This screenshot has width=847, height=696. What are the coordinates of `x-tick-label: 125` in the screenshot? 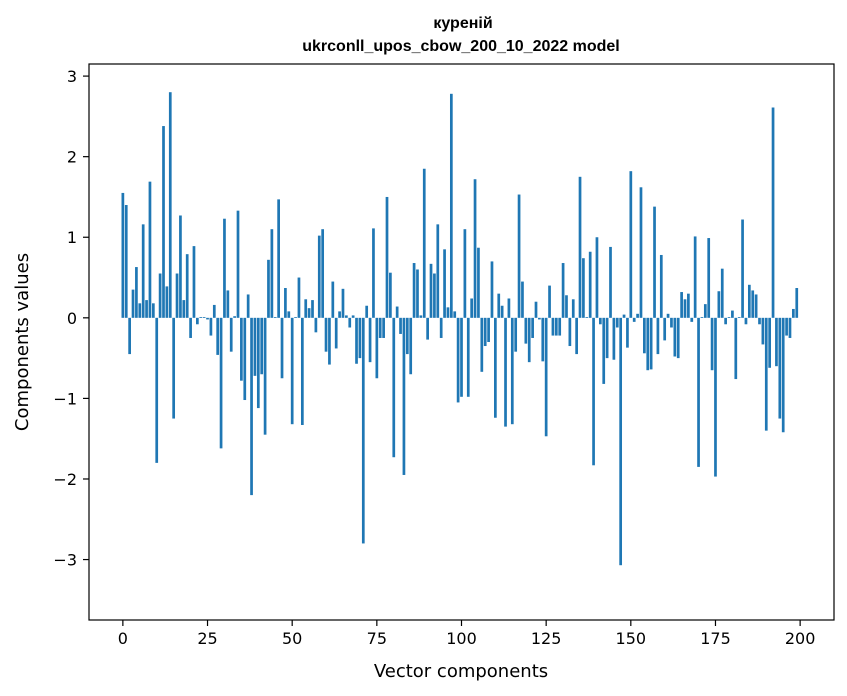 It's located at (546, 638).